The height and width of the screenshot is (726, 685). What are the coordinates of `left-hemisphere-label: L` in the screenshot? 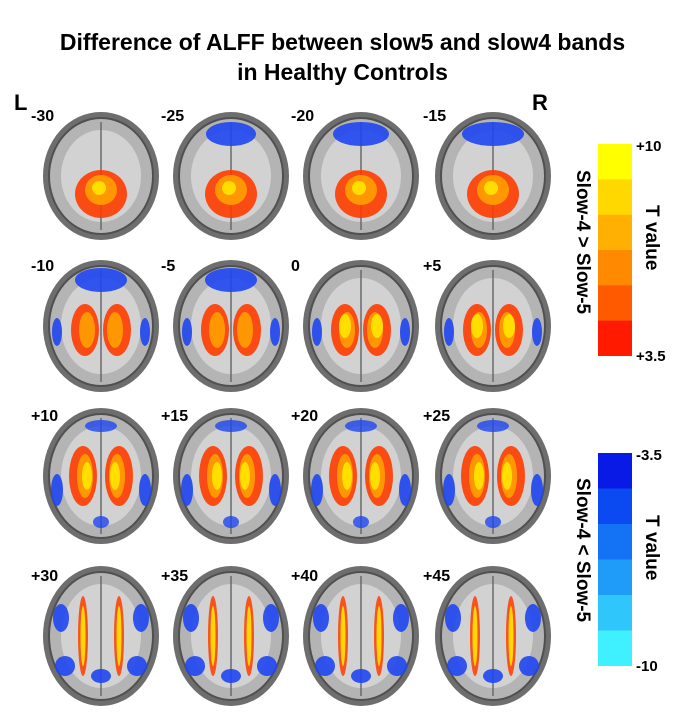 It's located at (21, 102).